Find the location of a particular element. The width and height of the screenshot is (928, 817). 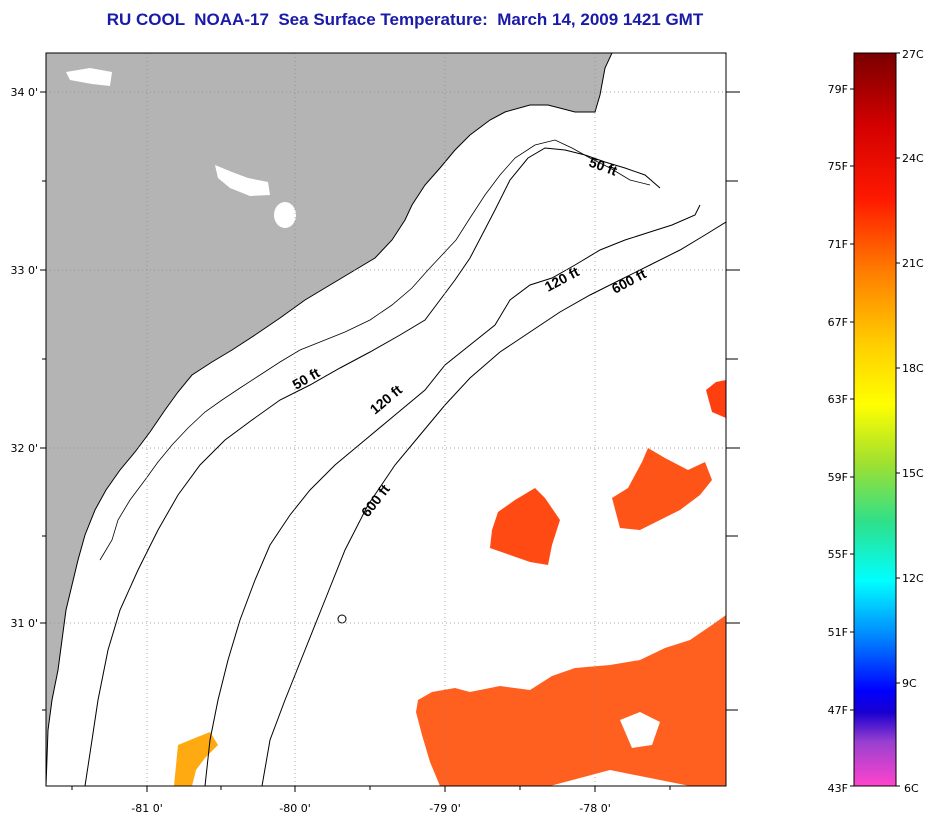

colorbar is located at coordinates (875, 419).